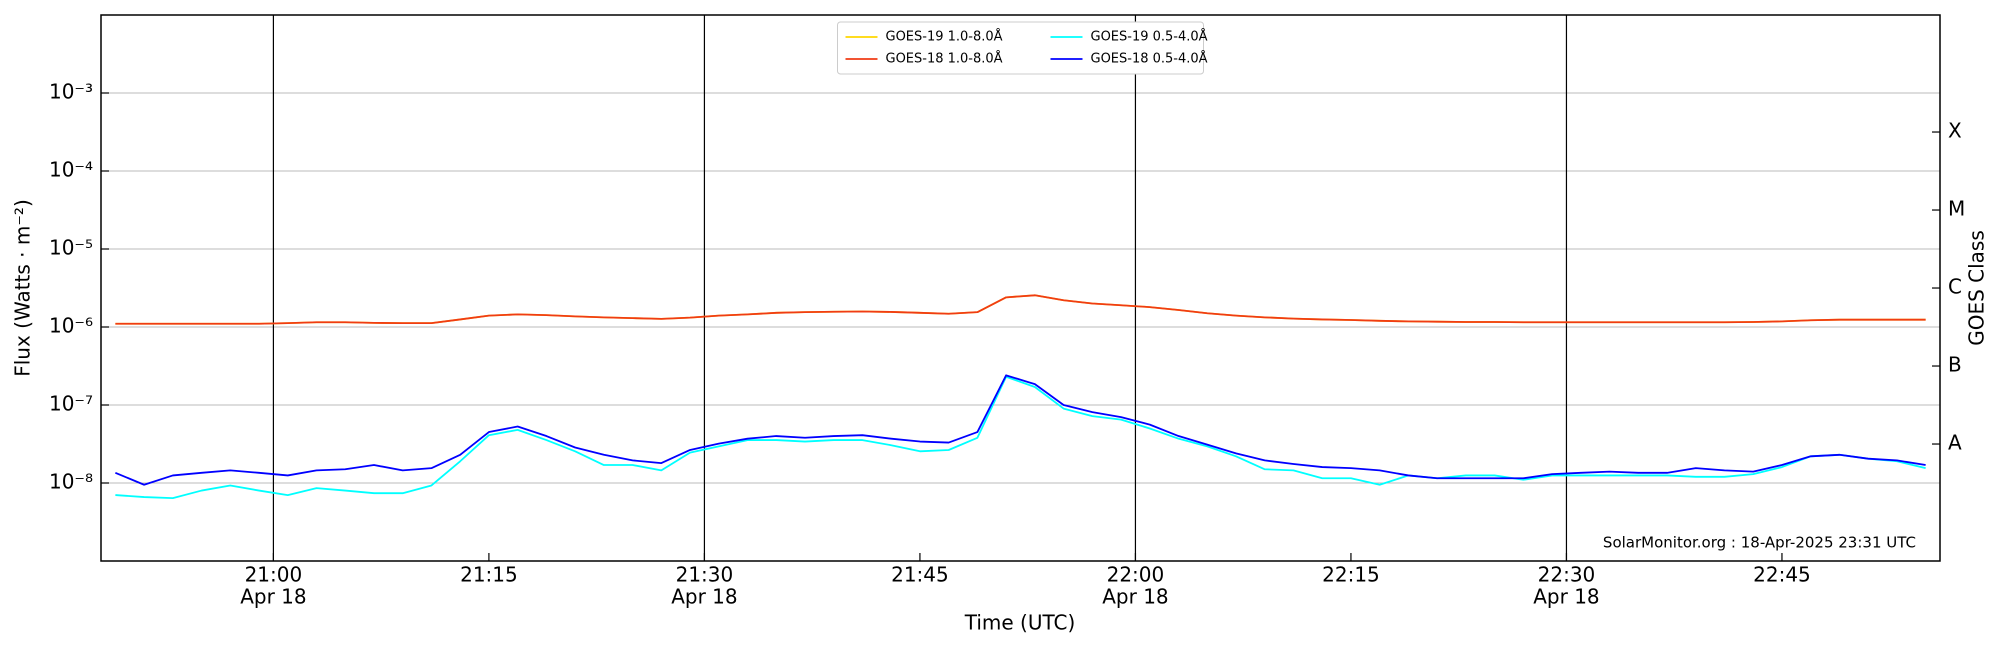 The height and width of the screenshot is (650, 2000). Describe the element at coordinates (1955, 287) in the screenshot. I see `y2-tick-label: C` at that location.